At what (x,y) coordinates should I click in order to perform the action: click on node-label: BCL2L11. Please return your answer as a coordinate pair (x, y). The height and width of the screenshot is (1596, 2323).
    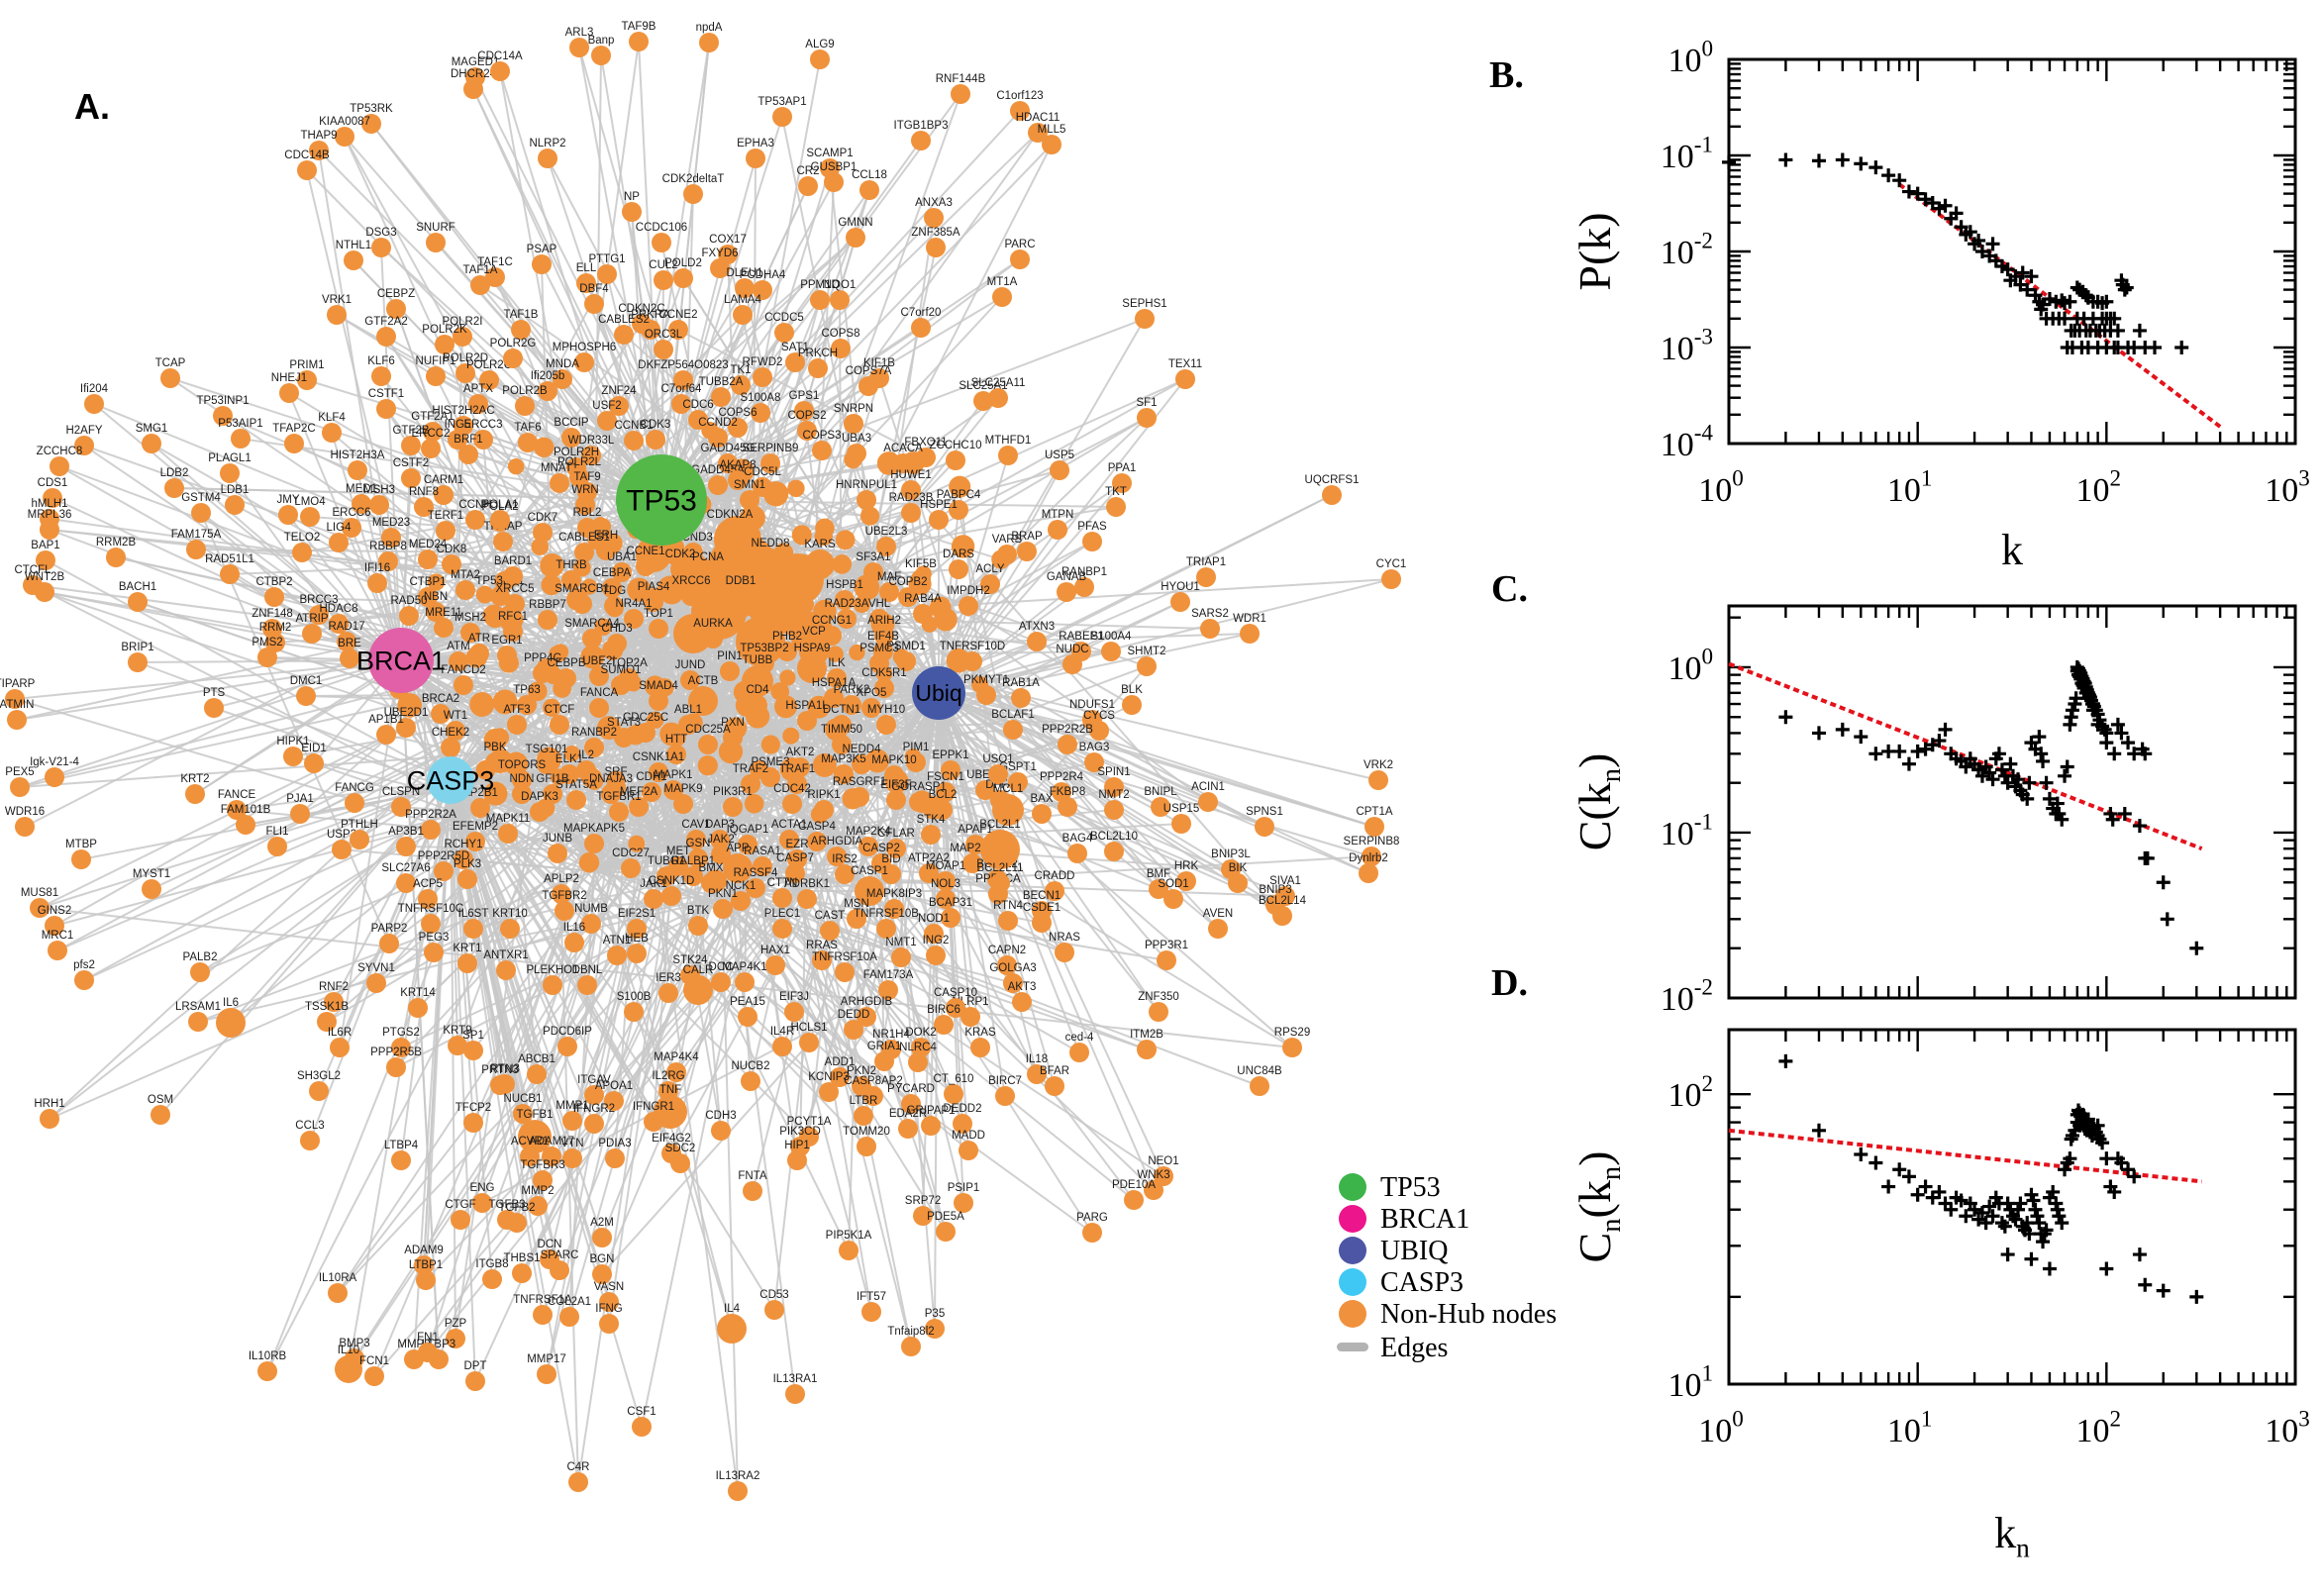
    Looking at the image, I should click on (999, 868).